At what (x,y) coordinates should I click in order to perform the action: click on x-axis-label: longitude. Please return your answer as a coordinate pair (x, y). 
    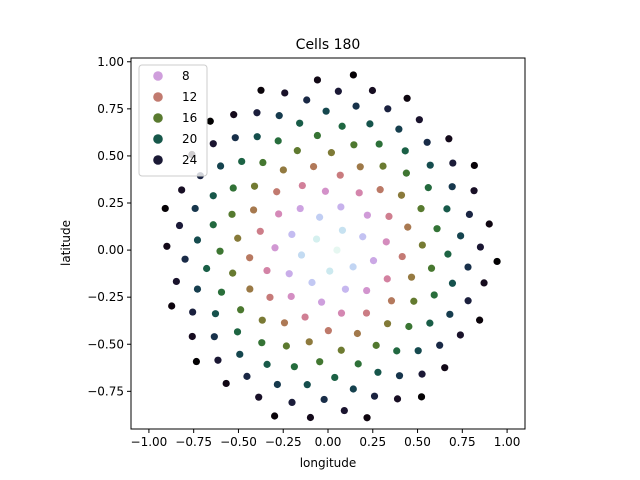
    Looking at the image, I should click on (328, 463).